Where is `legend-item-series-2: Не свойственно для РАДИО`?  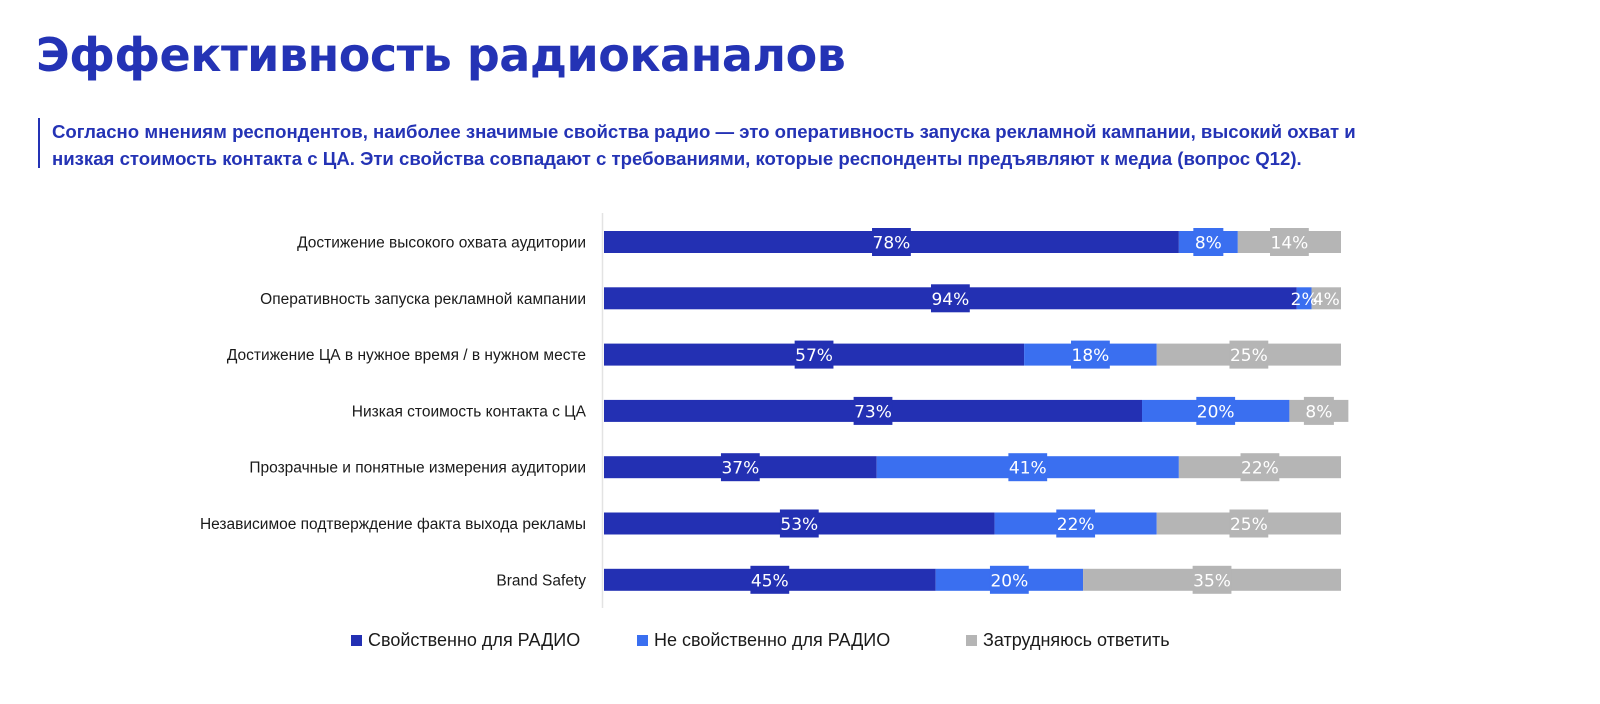 legend-item-series-2: Не свойственно для РАДИО is located at coordinates (763, 640).